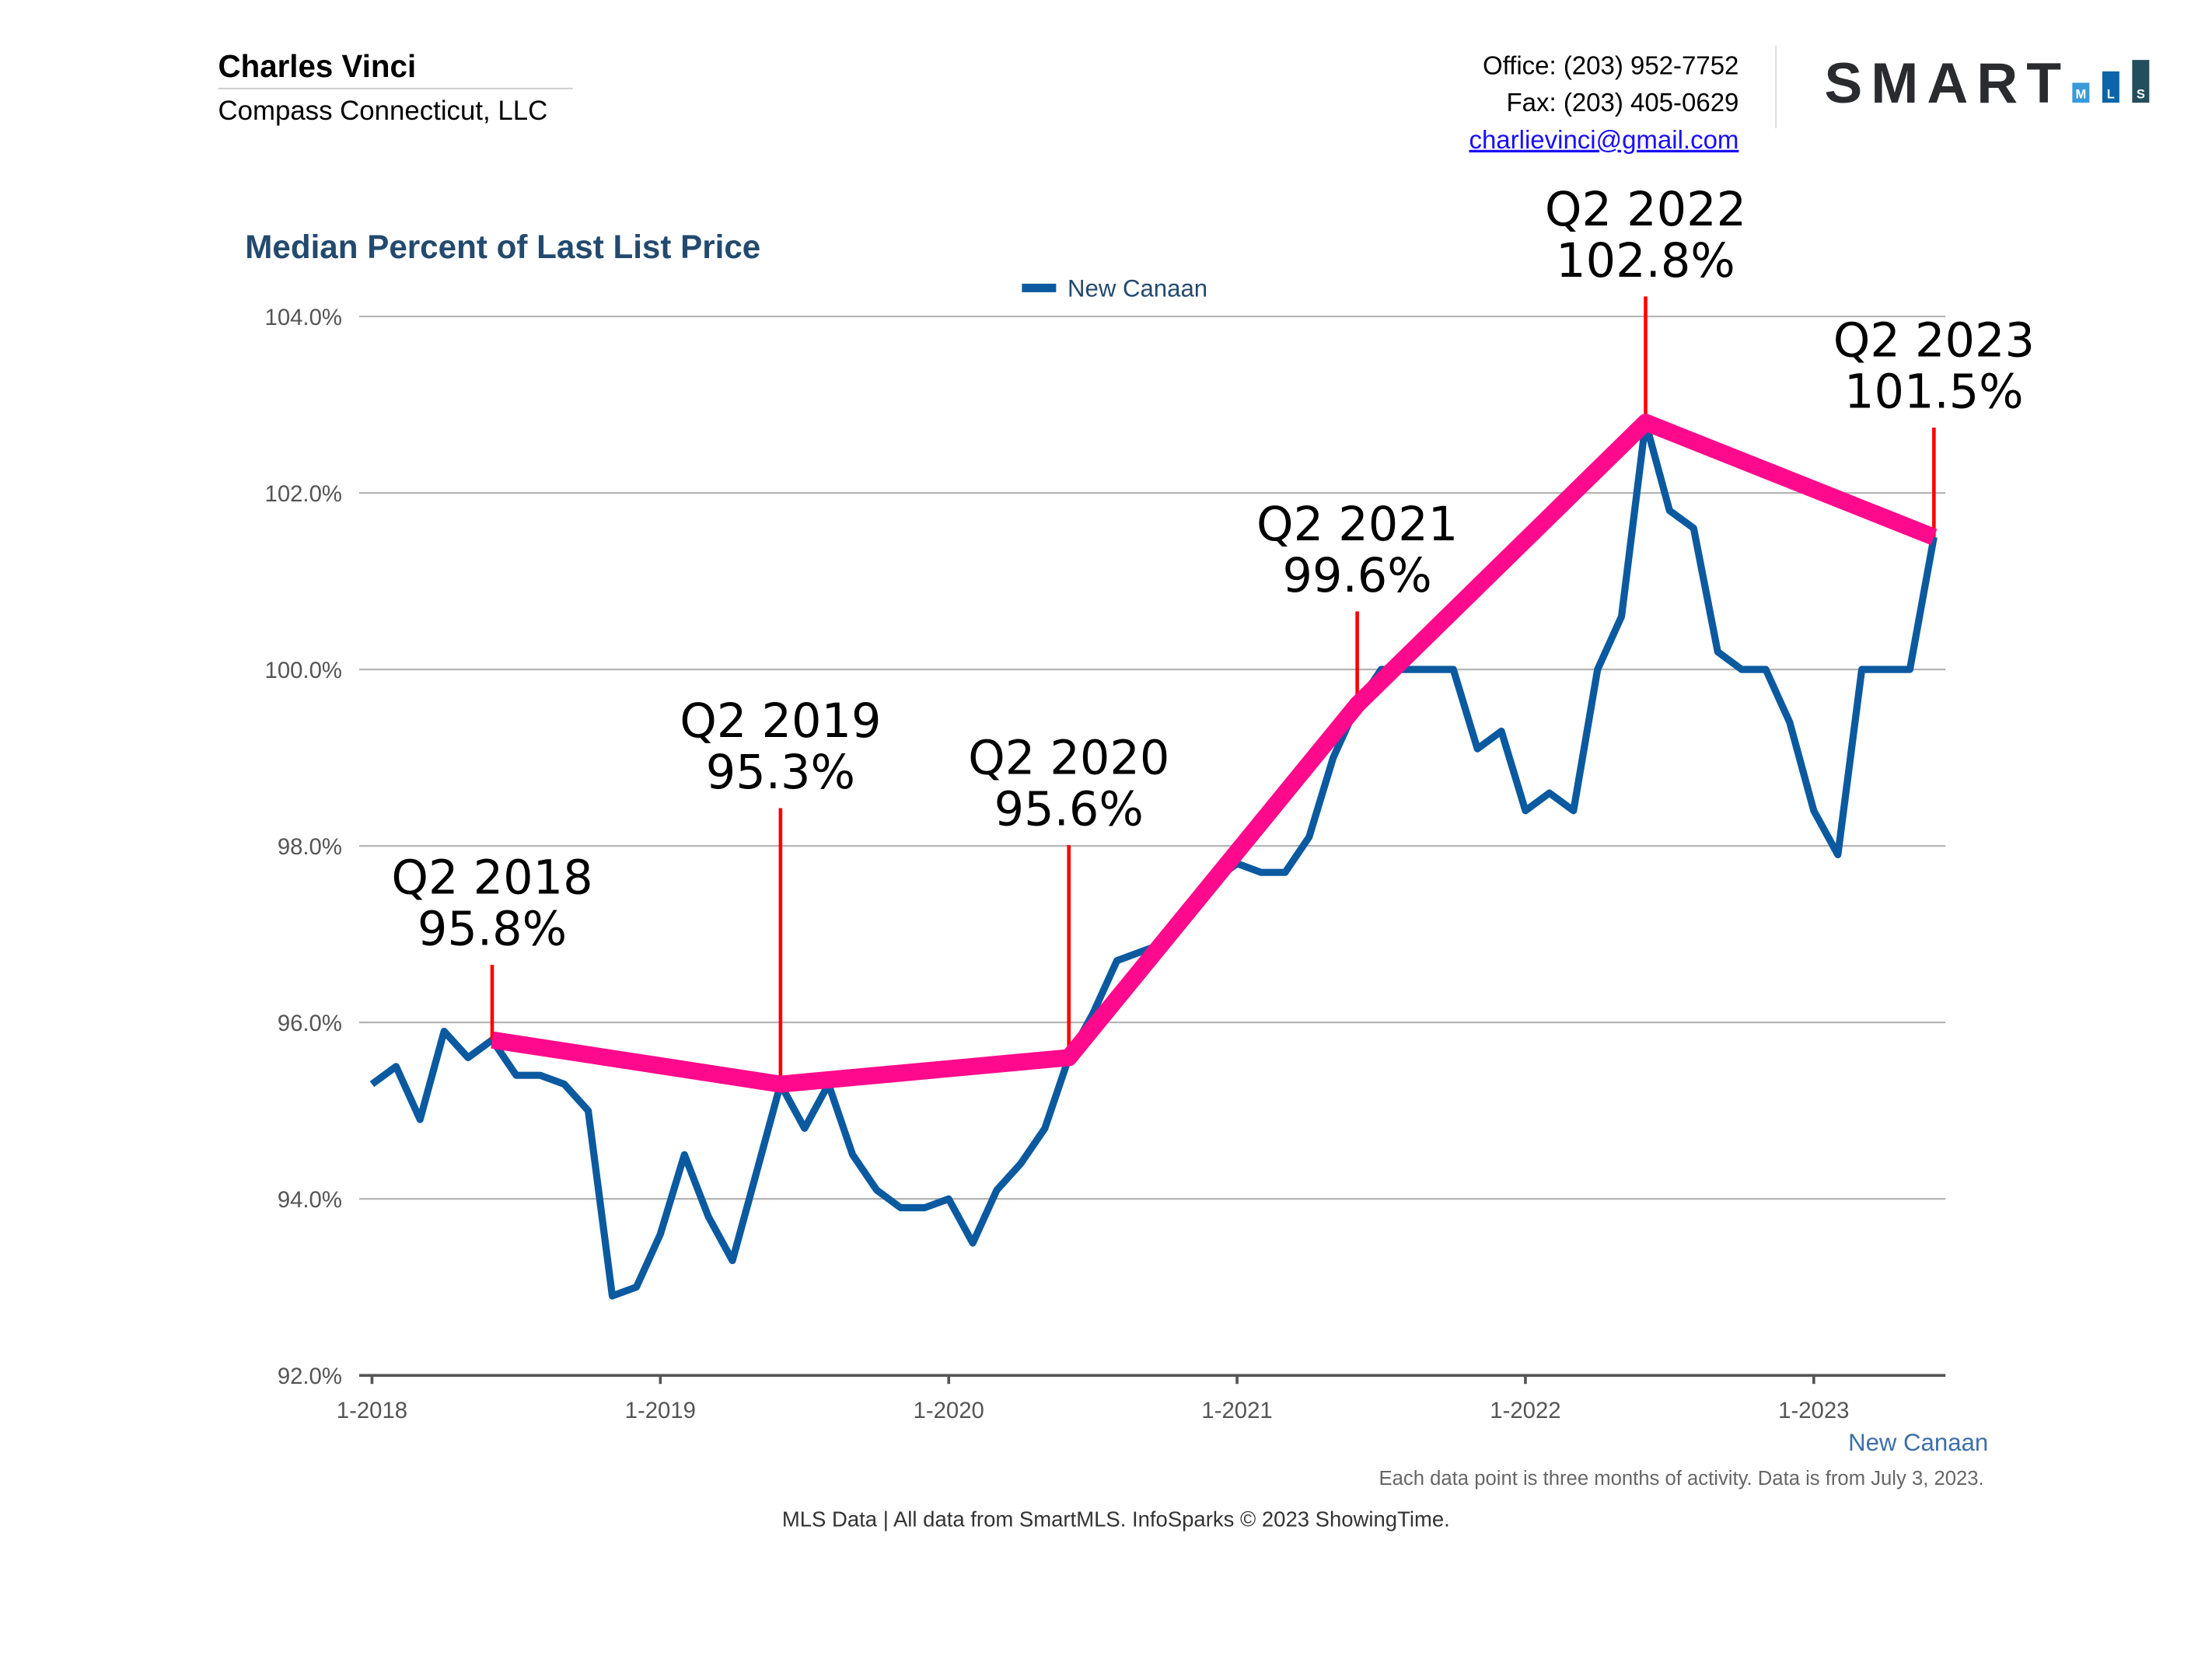 The height and width of the screenshot is (1659, 2212). What do you see at coordinates (503, 247) in the screenshot?
I see `chart-title: Median Percent of Last List Price` at bounding box center [503, 247].